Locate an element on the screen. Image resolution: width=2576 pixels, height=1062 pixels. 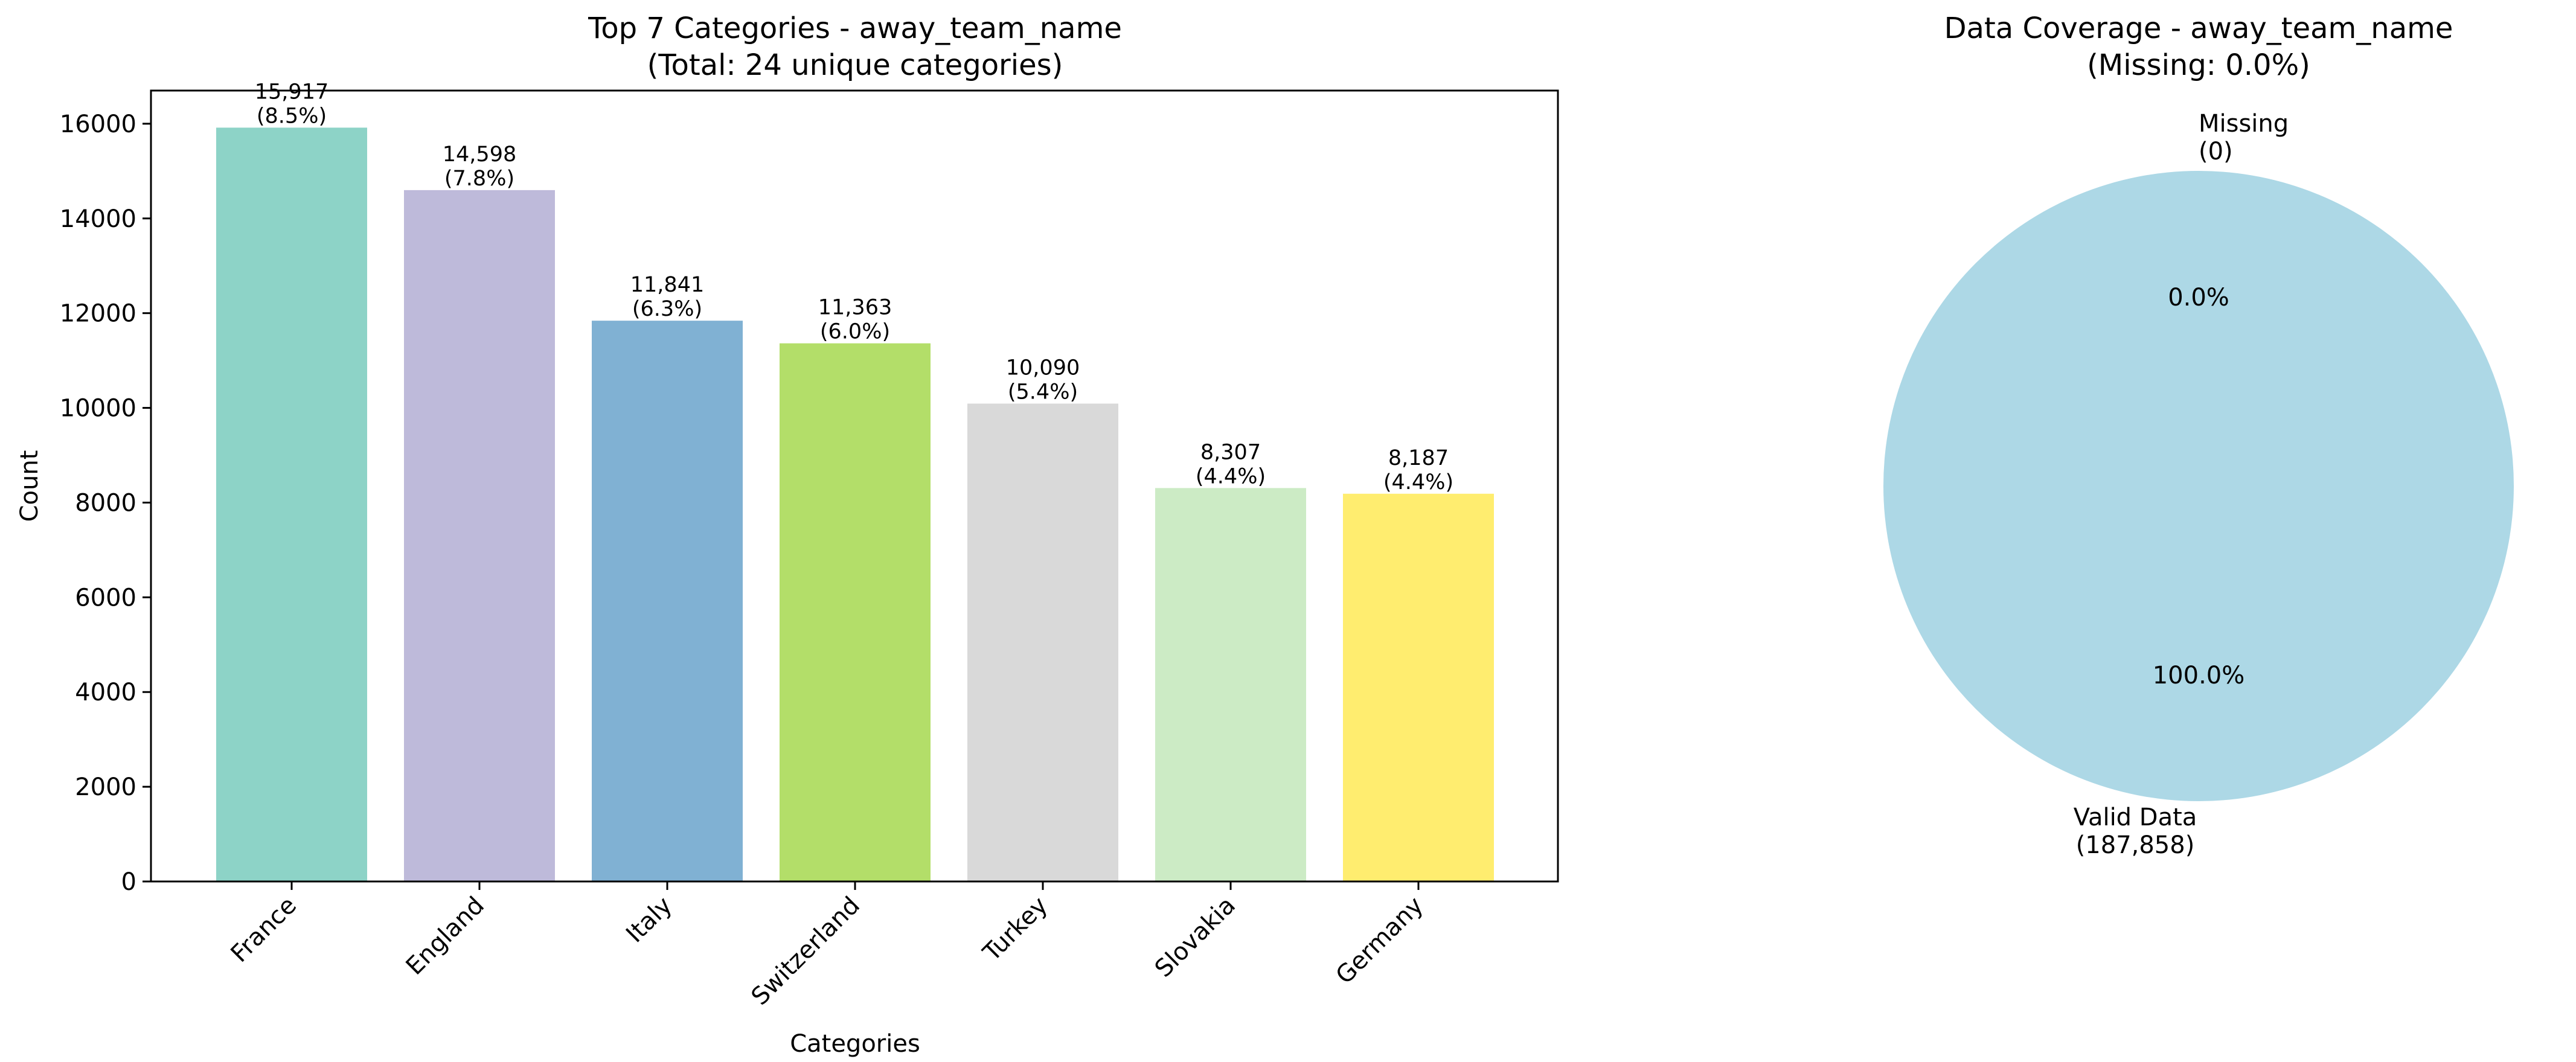
pie-slices is located at coordinates (2198, 486).